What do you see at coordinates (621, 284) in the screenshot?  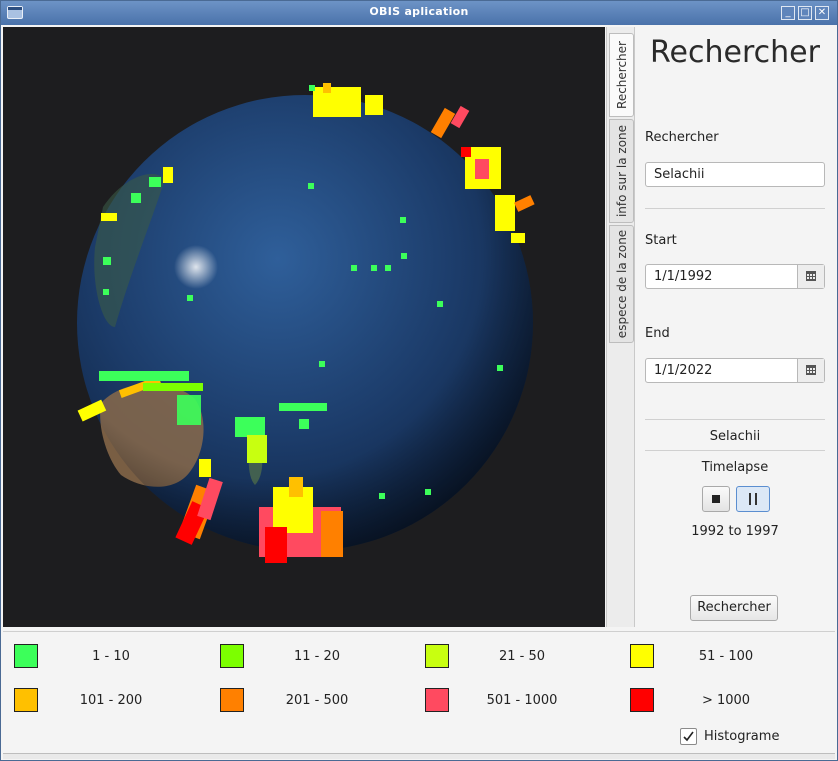 I see `tab-espece-de-la-zone: espece de la zone` at bounding box center [621, 284].